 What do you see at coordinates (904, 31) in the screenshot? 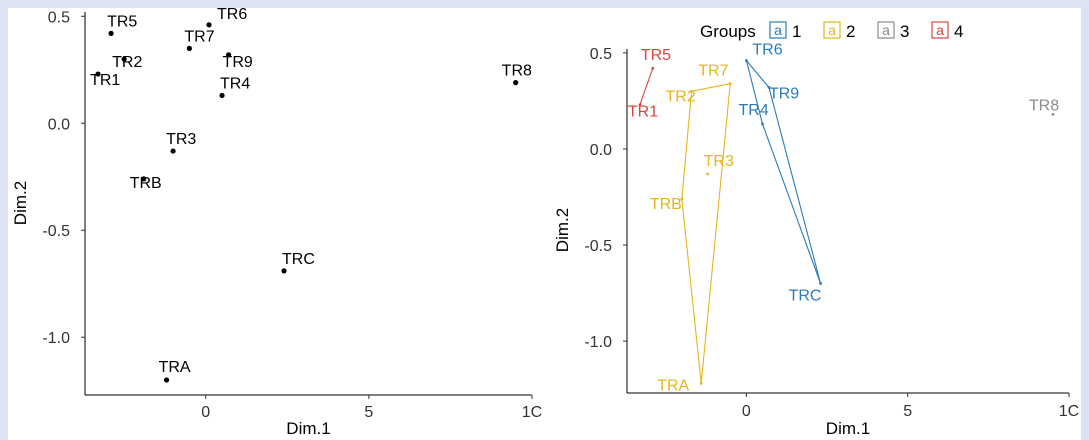
I see `legend-label-3: 3` at bounding box center [904, 31].